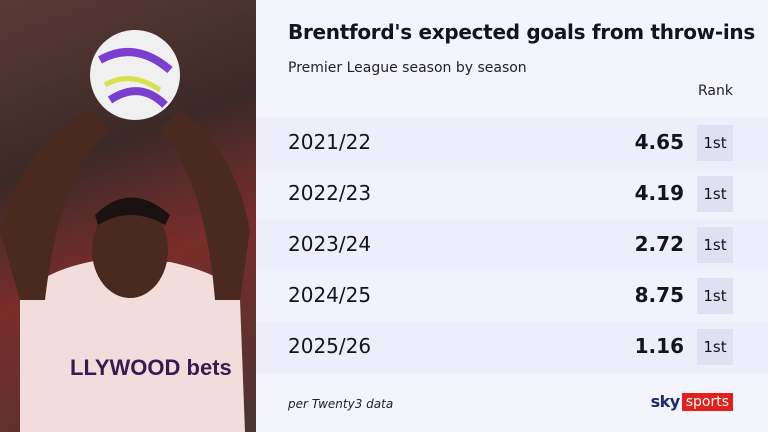 Image resolution: width=768 pixels, height=432 pixels. What do you see at coordinates (659, 295) in the screenshot?
I see `xg-value: 8.75` at bounding box center [659, 295].